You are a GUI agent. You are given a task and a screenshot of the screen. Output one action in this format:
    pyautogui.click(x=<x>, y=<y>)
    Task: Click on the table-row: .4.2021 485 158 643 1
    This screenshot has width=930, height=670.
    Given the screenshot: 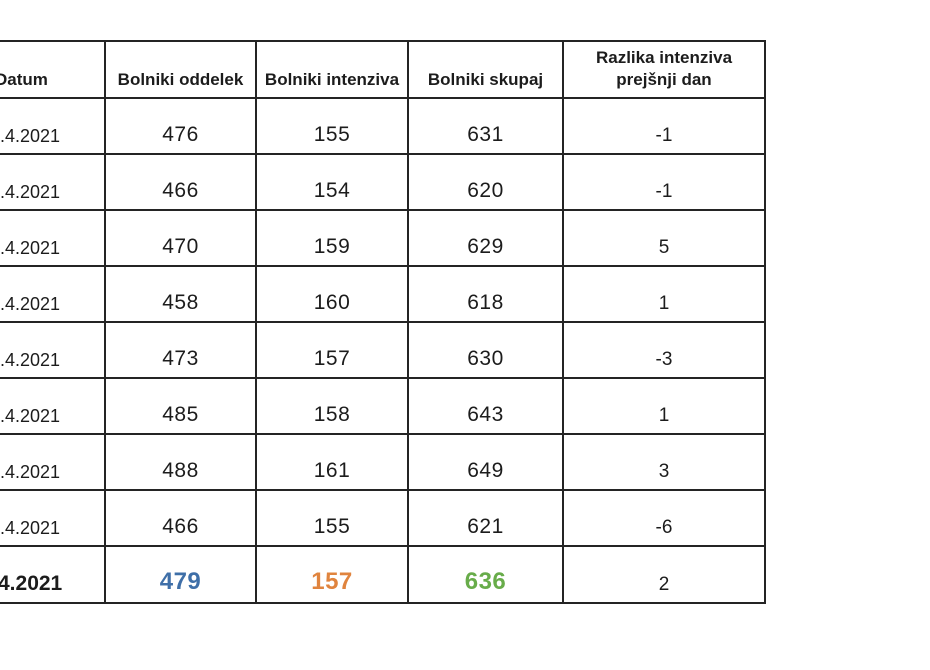 What is the action you would take?
    pyautogui.click(x=383, y=406)
    